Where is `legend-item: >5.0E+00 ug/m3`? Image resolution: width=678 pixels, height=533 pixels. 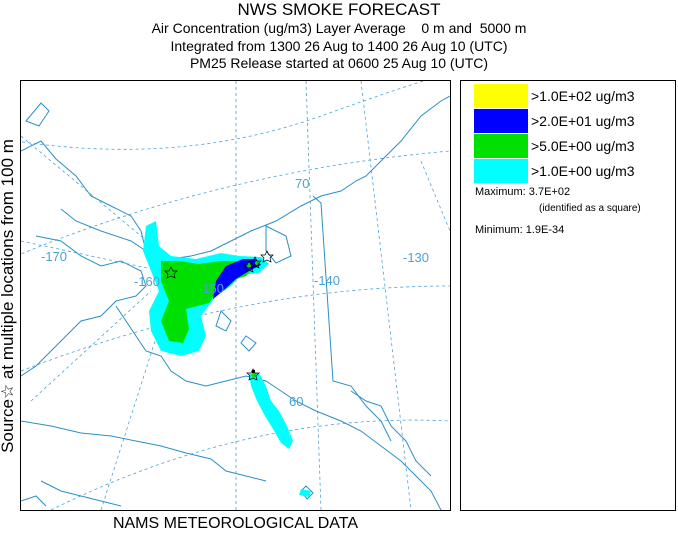
legend-item: >5.0E+00 ug/m3 is located at coordinates (574, 146).